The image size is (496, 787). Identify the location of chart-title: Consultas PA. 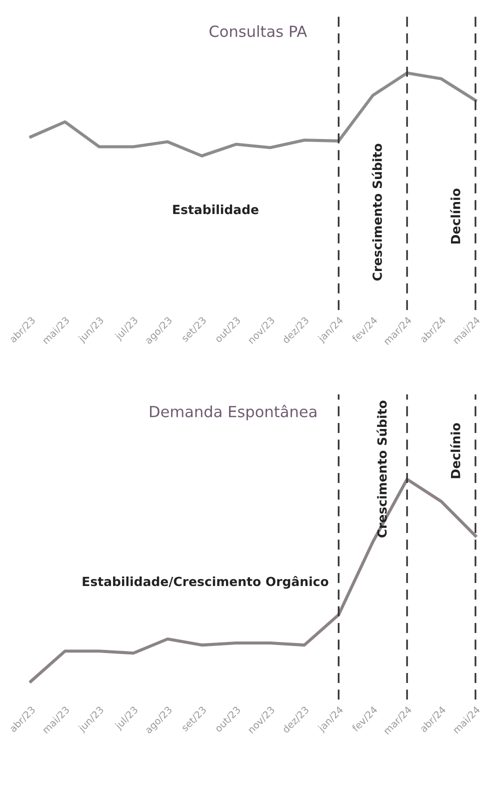
(259, 31).